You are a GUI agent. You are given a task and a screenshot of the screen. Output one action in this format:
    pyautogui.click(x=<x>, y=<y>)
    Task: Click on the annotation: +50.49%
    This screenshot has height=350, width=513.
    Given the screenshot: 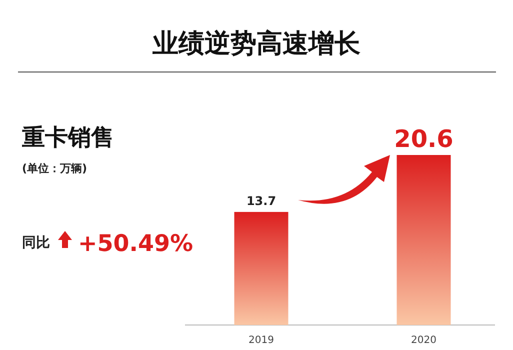 What is the action you would take?
    pyautogui.click(x=136, y=244)
    